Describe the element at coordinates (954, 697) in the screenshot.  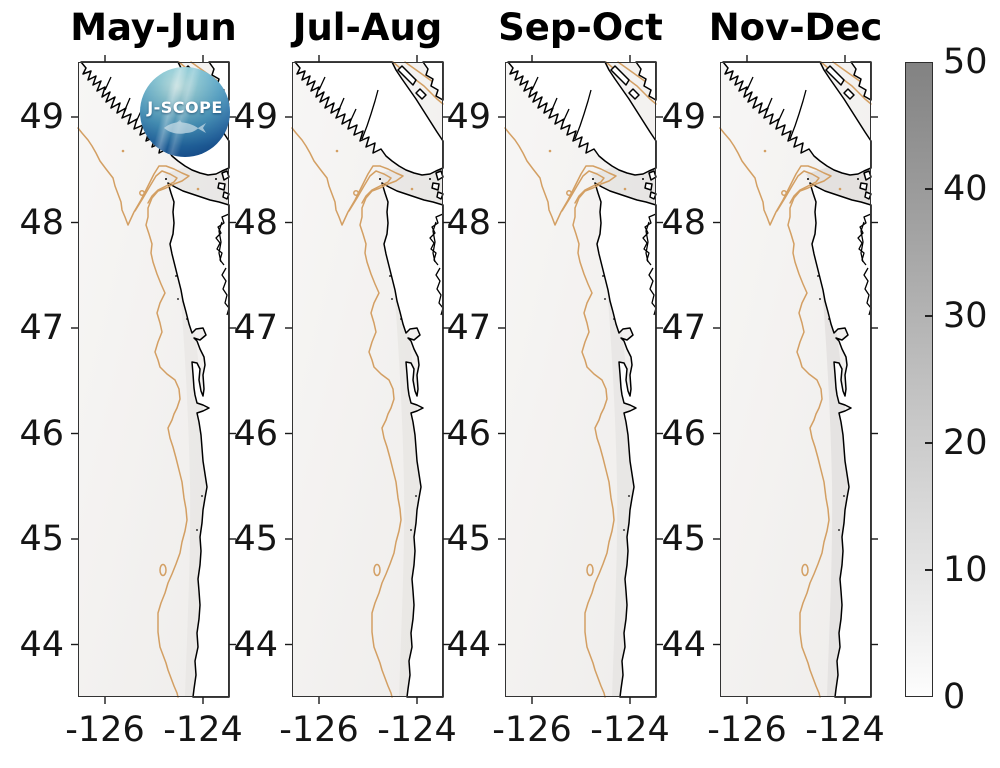
I see `colorbar-tick-label: 0` at that location.